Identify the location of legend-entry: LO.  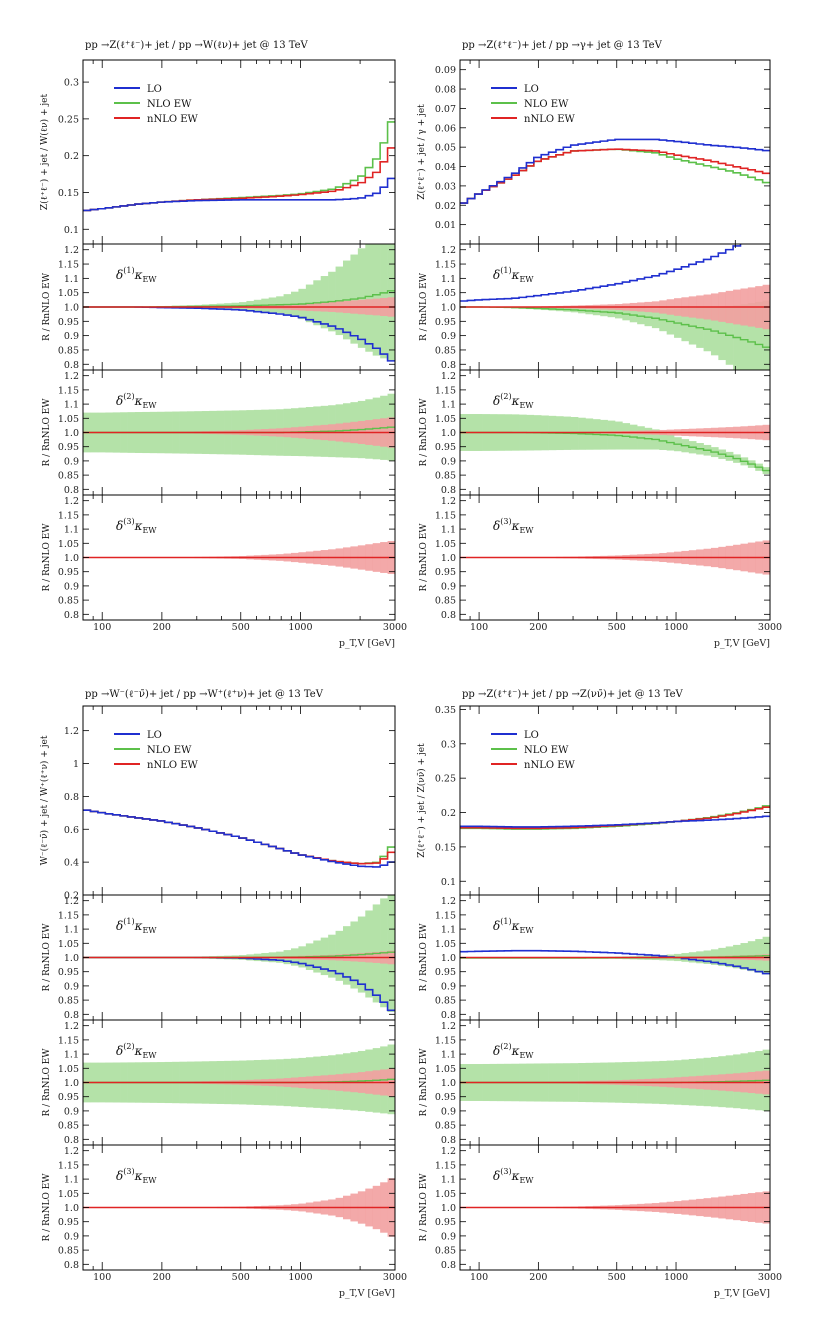
(154, 89).